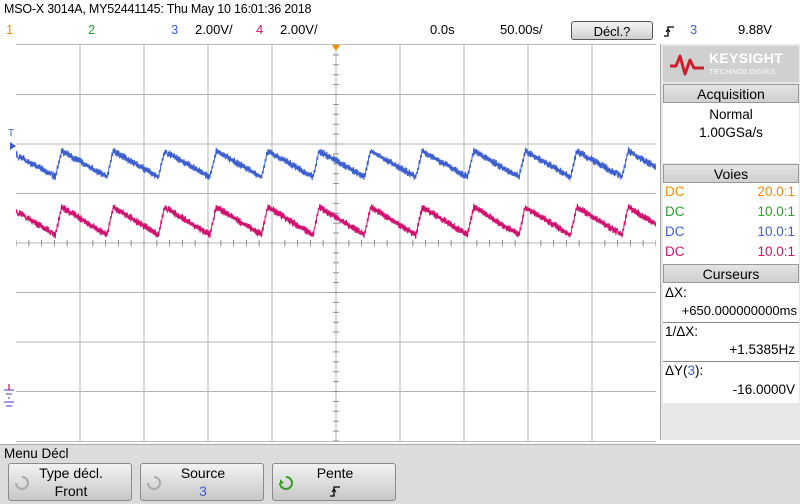 The height and width of the screenshot is (504, 800). What do you see at coordinates (203, 473) in the screenshot?
I see `source-label: Source` at bounding box center [203, 473].